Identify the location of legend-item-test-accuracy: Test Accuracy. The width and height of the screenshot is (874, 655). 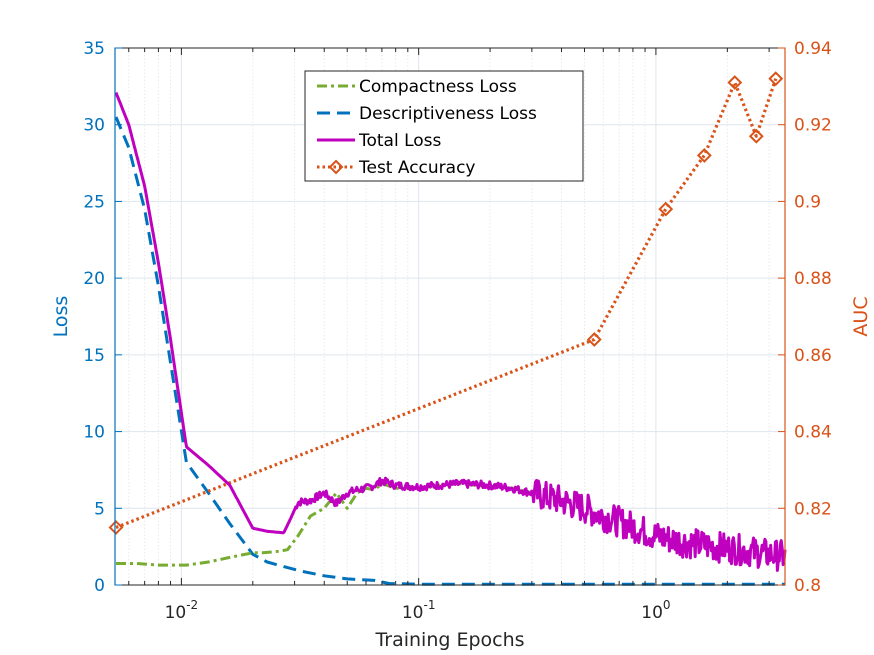
(396, 168).